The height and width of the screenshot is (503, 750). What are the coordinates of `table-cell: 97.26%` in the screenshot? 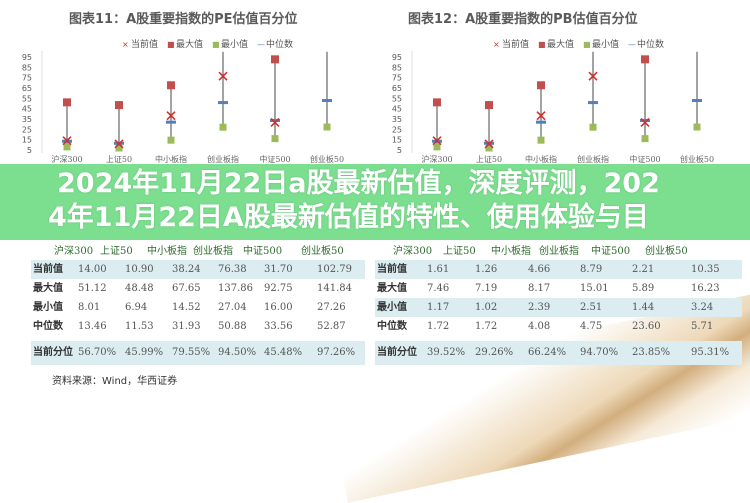 It's located at (336, 352).